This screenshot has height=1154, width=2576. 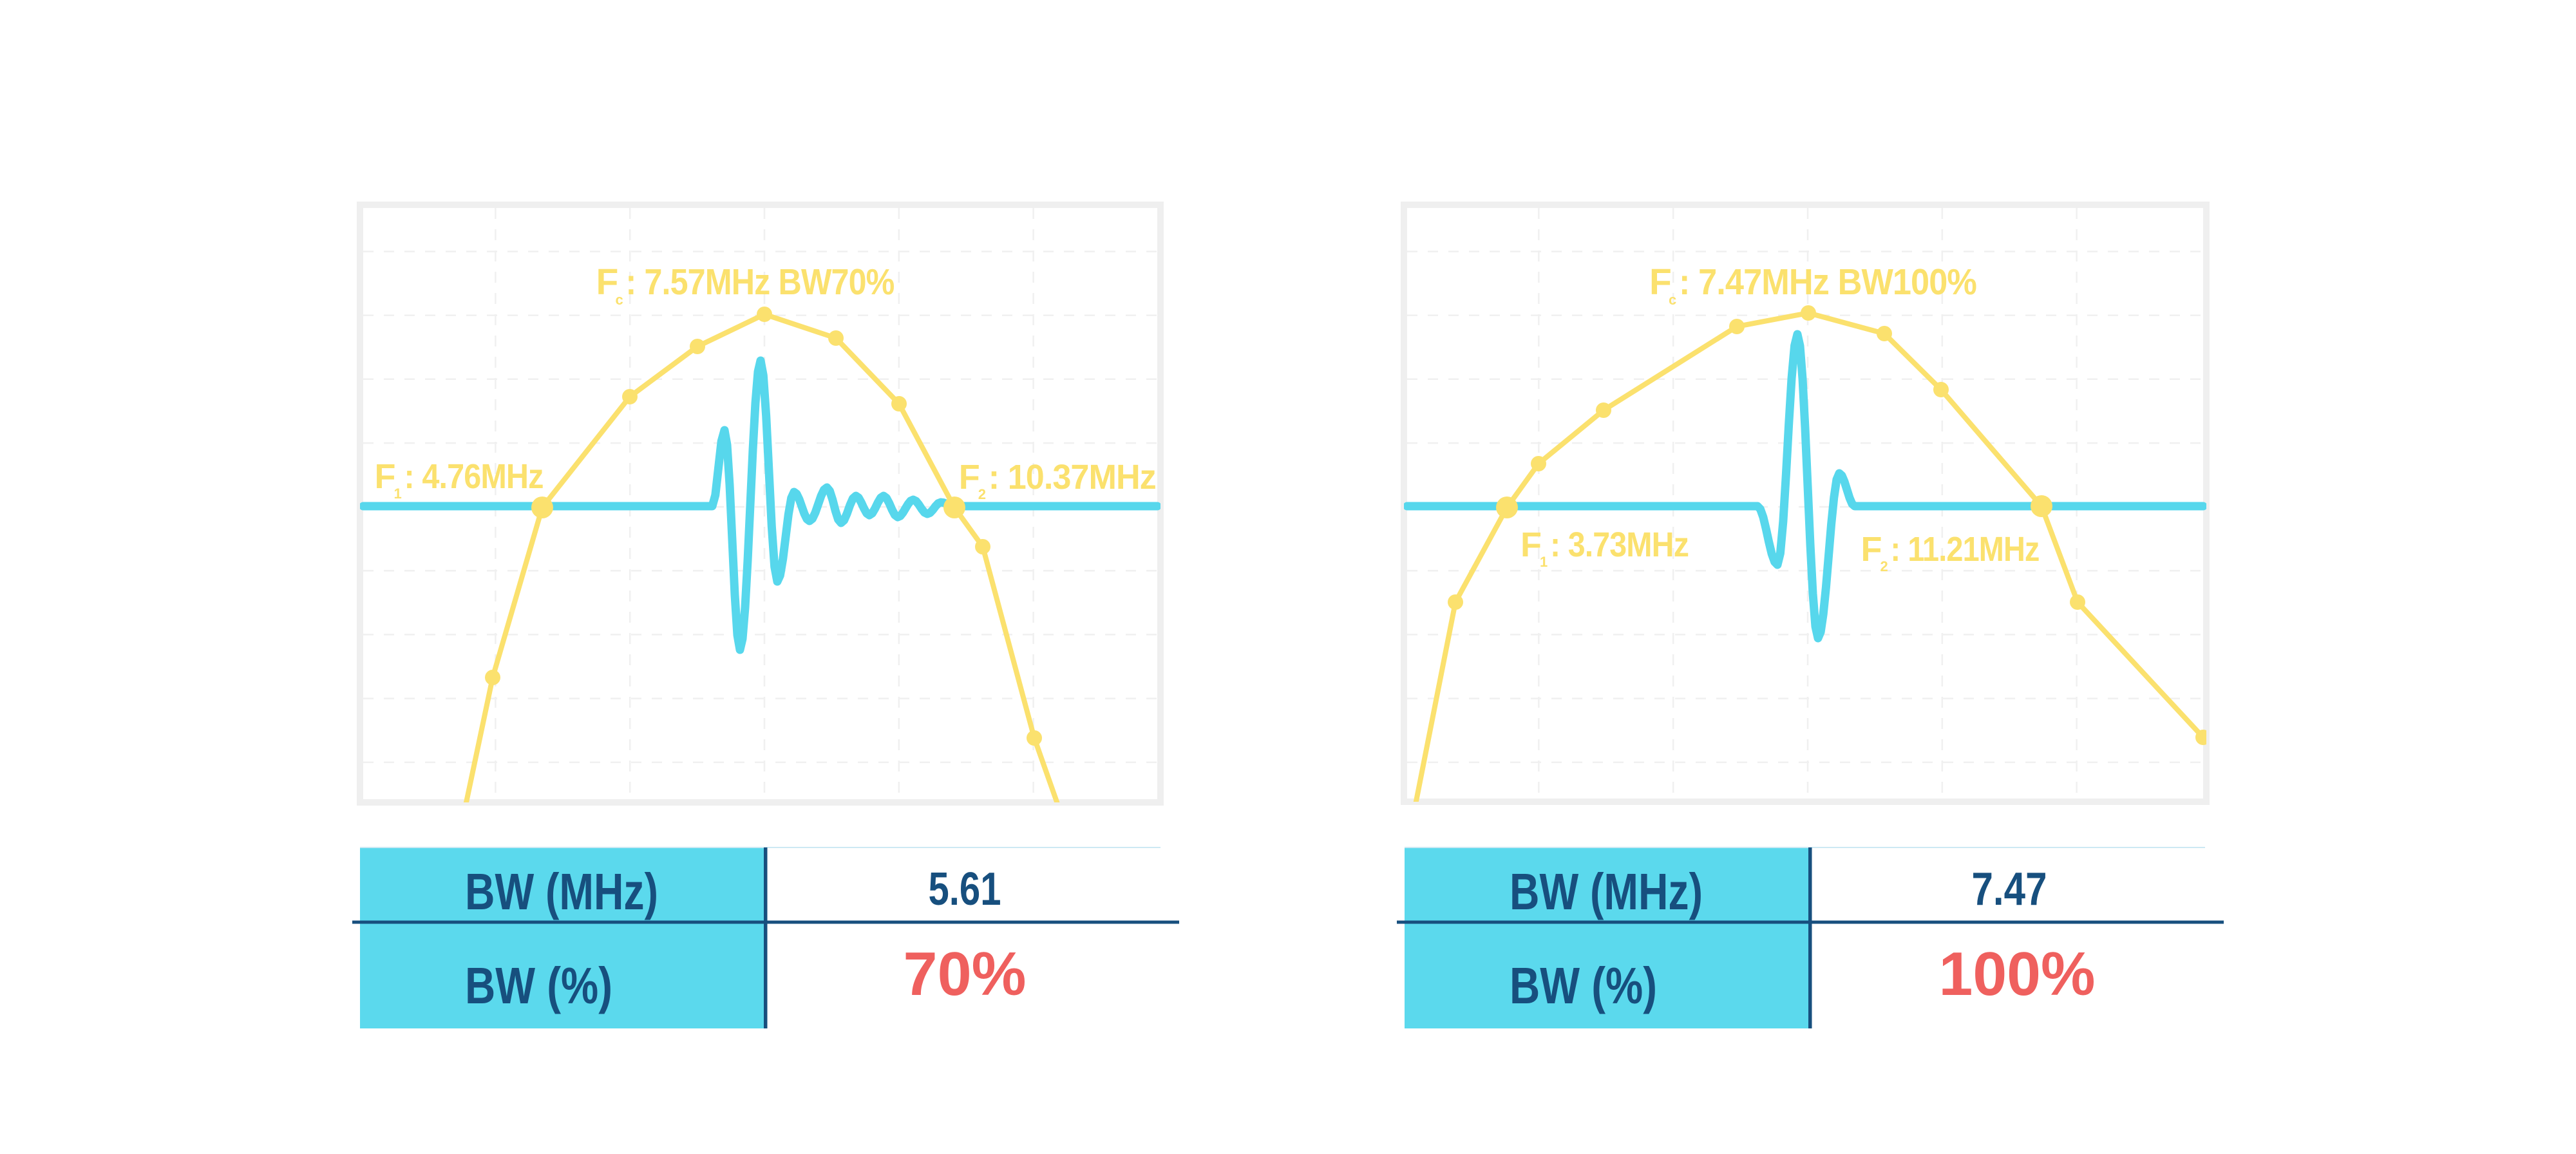 I want to click on svg-text: 100%, so click(x=2018, y=974).